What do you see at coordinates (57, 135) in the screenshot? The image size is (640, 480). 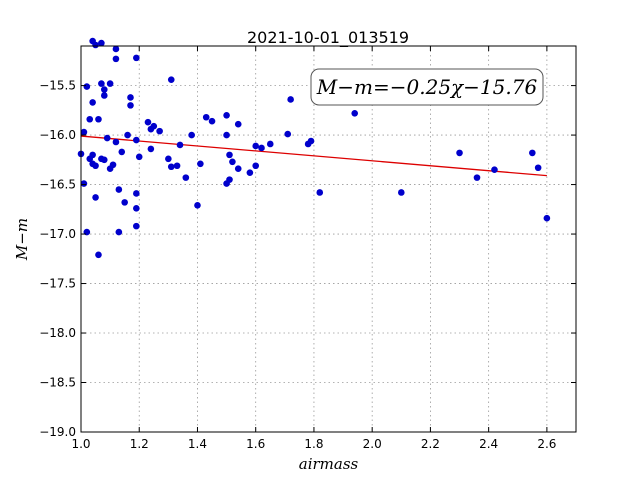 I see `y-tick-label: −16.0` at bounding box center [57, 135].